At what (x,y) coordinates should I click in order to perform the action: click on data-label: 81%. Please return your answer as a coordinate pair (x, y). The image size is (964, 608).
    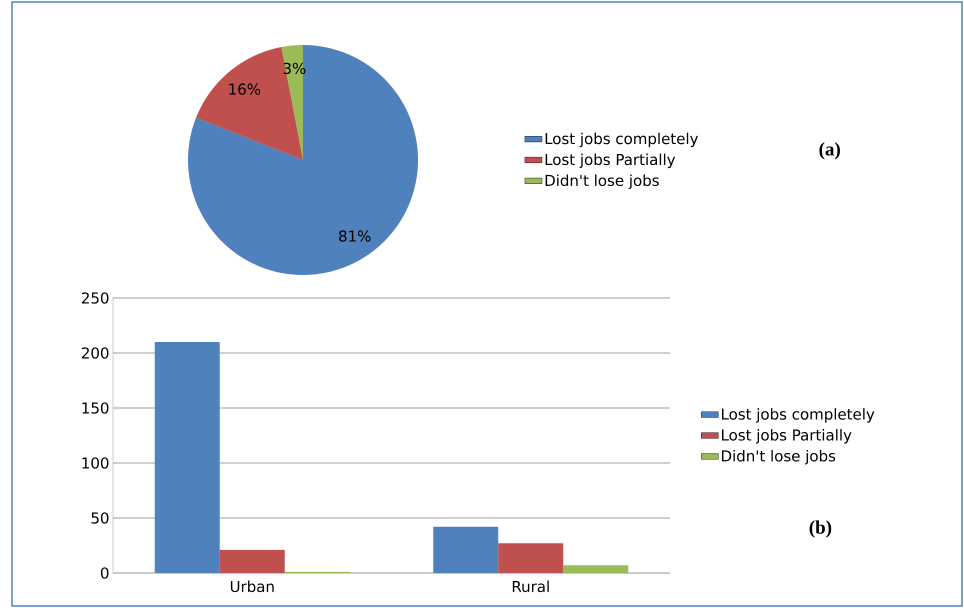
    Looking at the image, I should click on (355, 236).